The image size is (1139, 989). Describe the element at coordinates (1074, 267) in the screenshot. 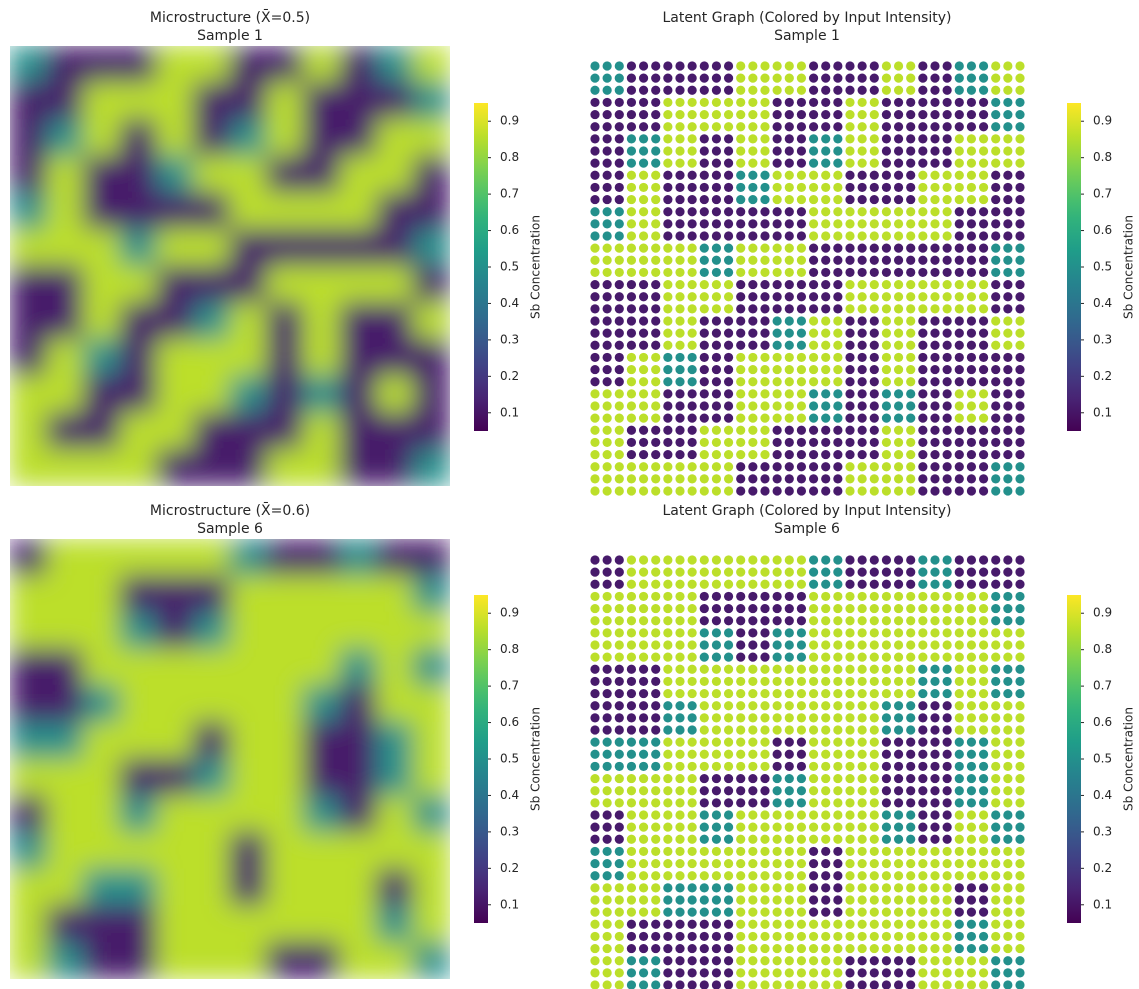

I see `colorbar` at that location.